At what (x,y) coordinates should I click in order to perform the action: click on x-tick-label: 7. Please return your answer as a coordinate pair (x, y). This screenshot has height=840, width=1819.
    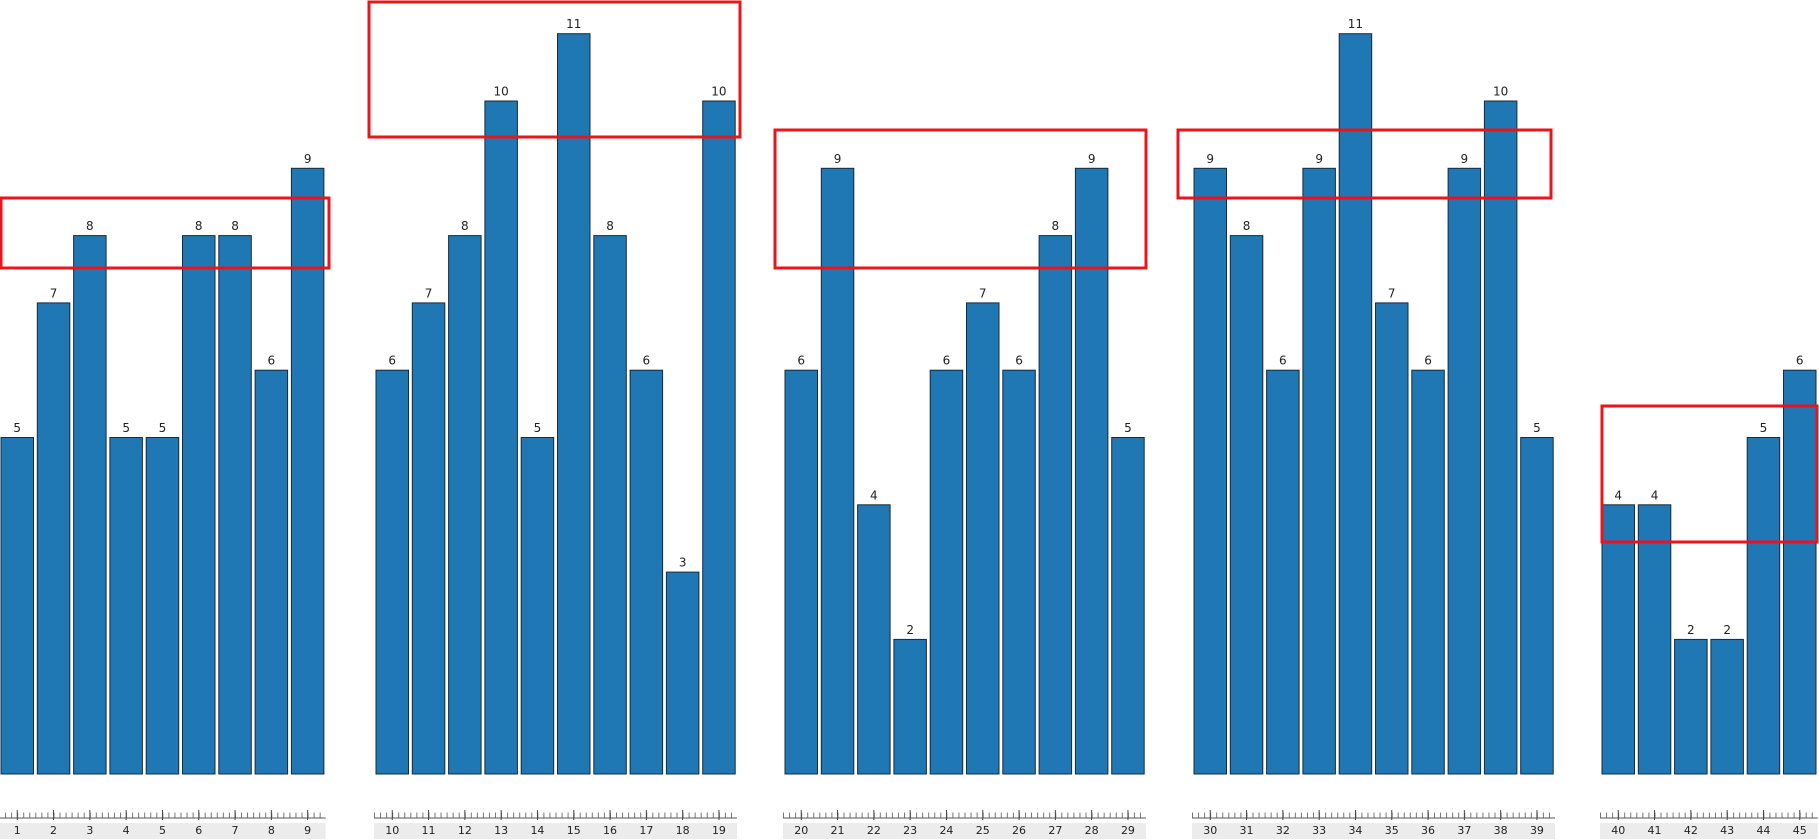
    Looking at the image, I should click on (235, 830).